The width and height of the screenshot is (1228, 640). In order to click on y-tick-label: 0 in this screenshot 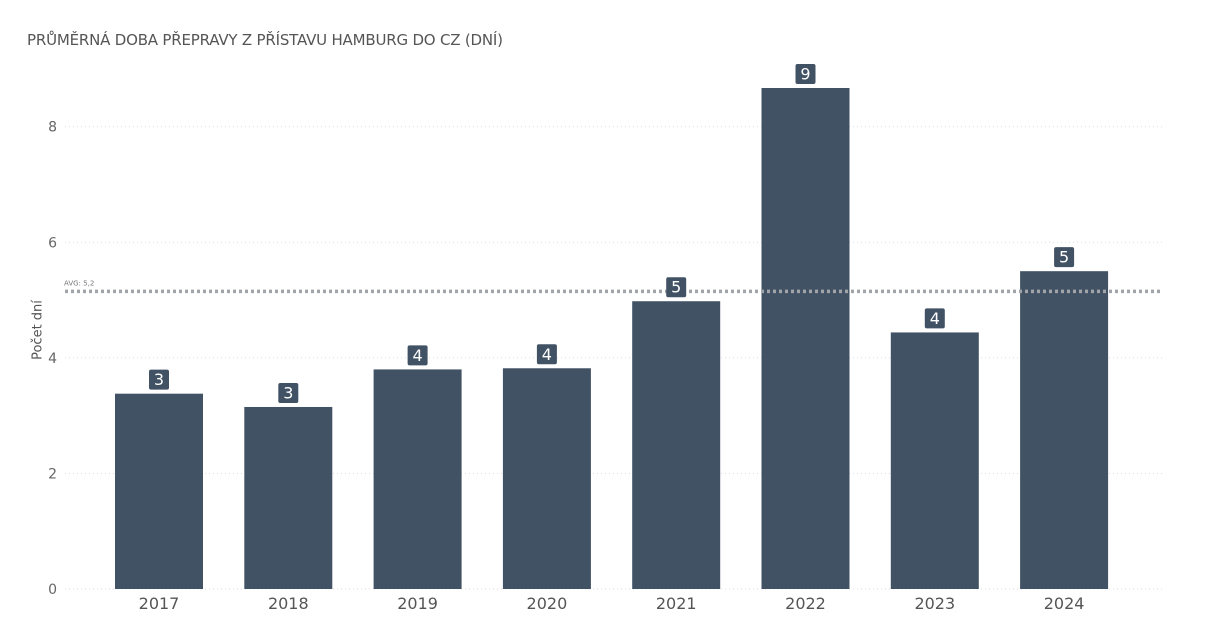, I will do `click(52, 590)`.